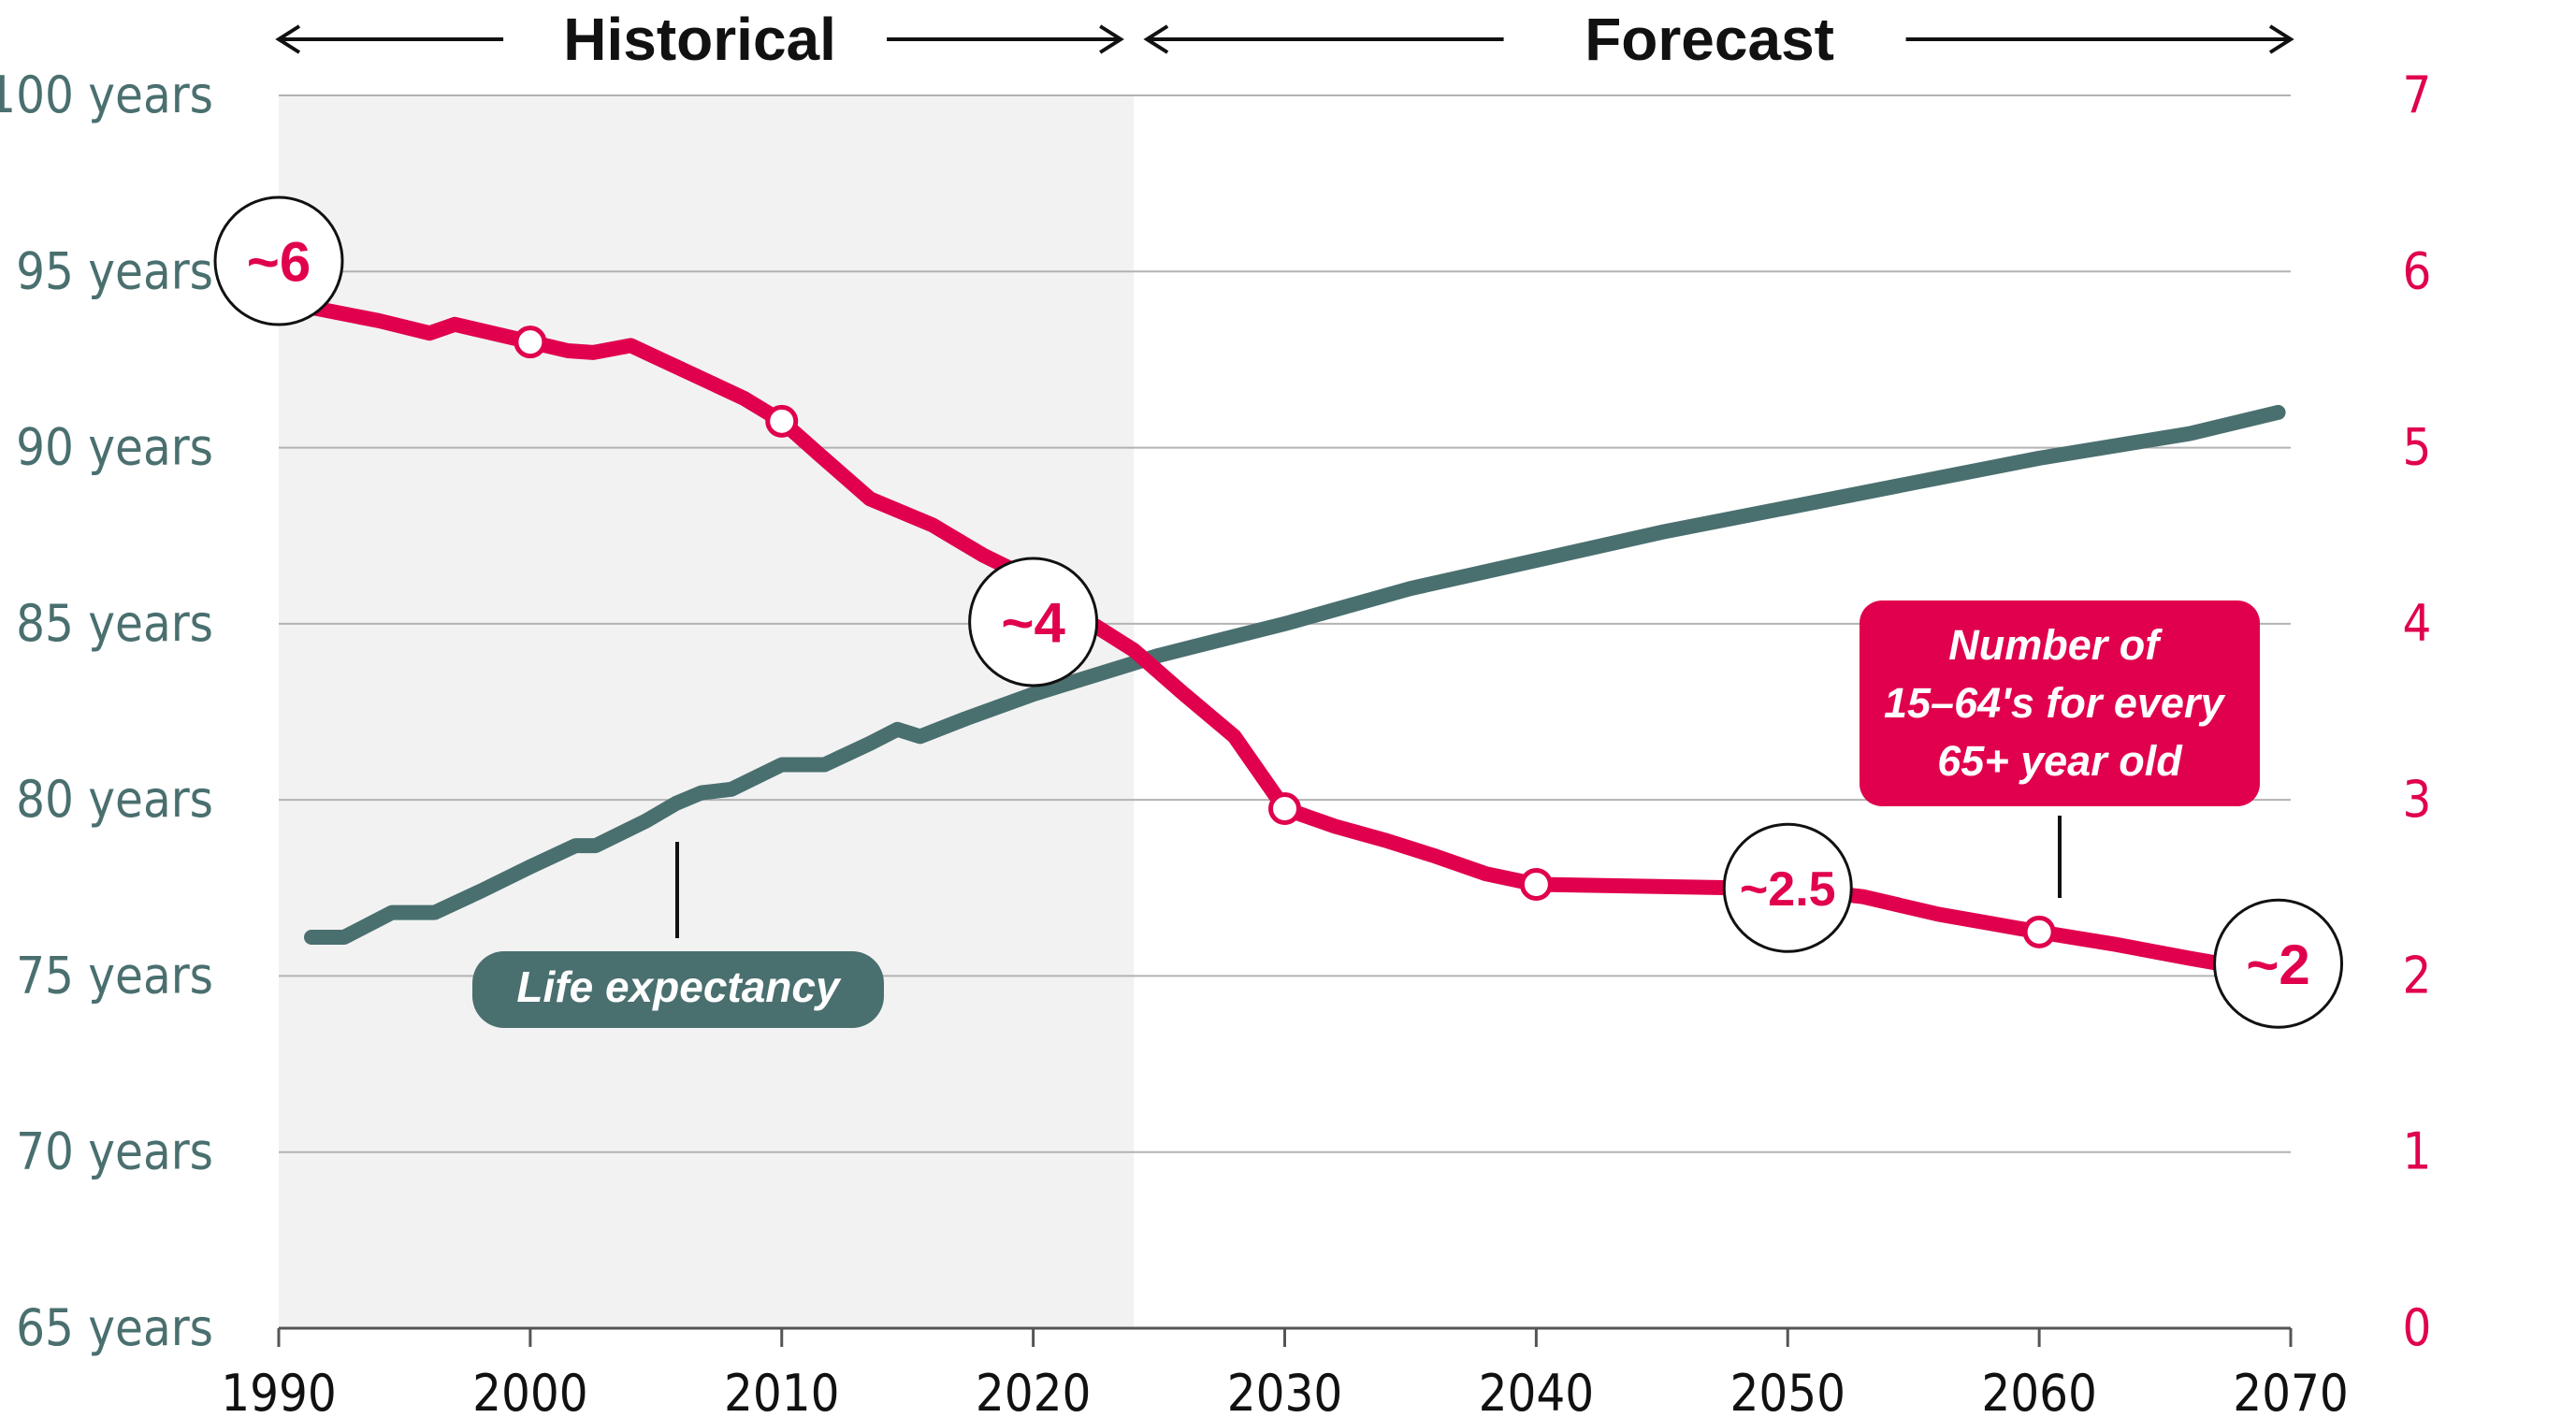  I want to click on value-callout: ~2, so click(2278, 963).